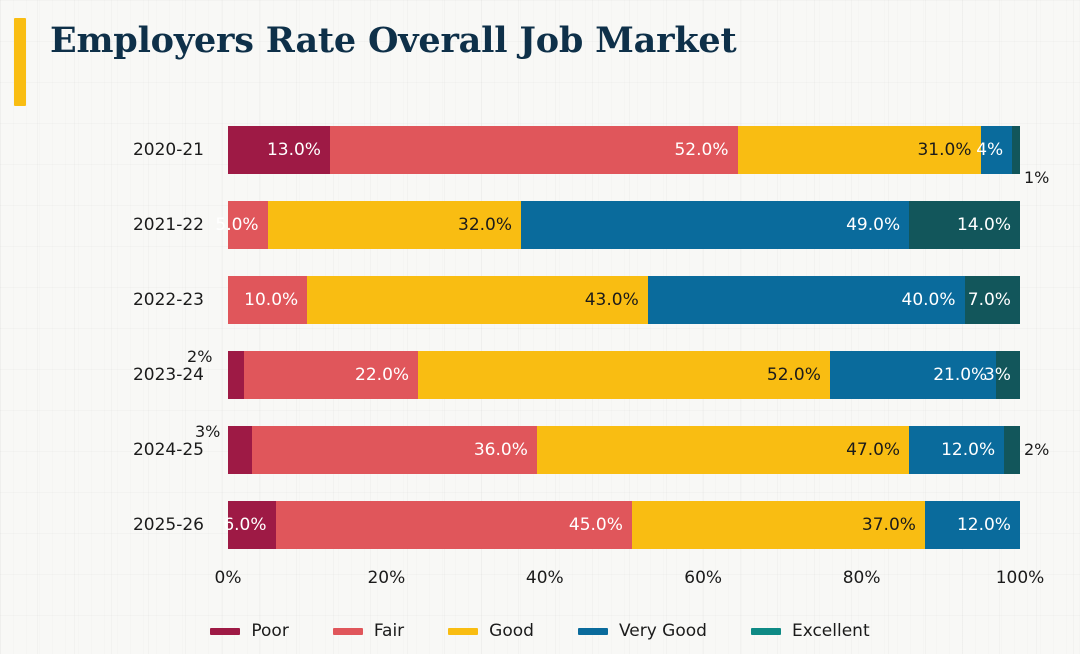 Image resolution: width=1080 pixels, height=654 pixels. I want to click on bar-segment: 45.0%, so click(453, 525).